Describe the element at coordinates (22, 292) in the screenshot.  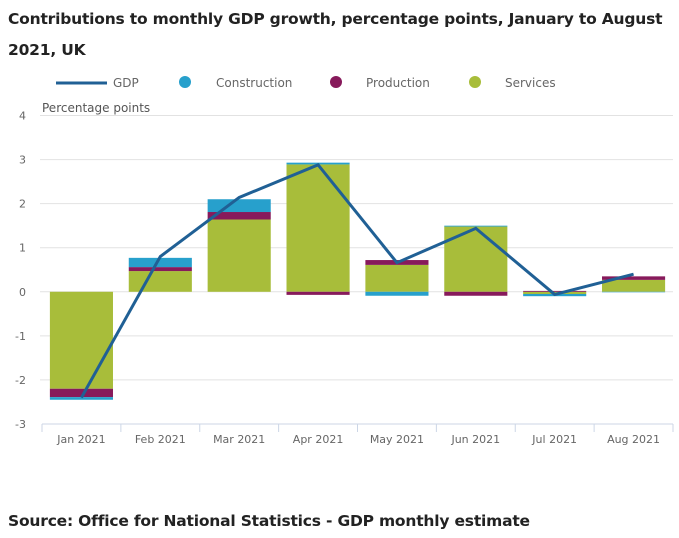
I see `y-tick-label: 0` at that location.